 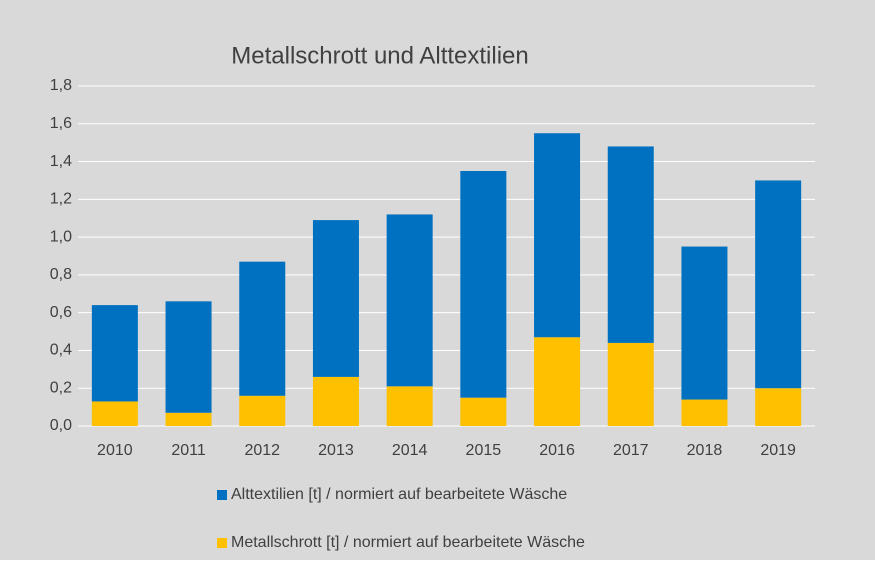 What do you see at coordinates (410, 450) in the screenshot?
I see `x-tick-label: 2014` at bounding box center [410, 450].